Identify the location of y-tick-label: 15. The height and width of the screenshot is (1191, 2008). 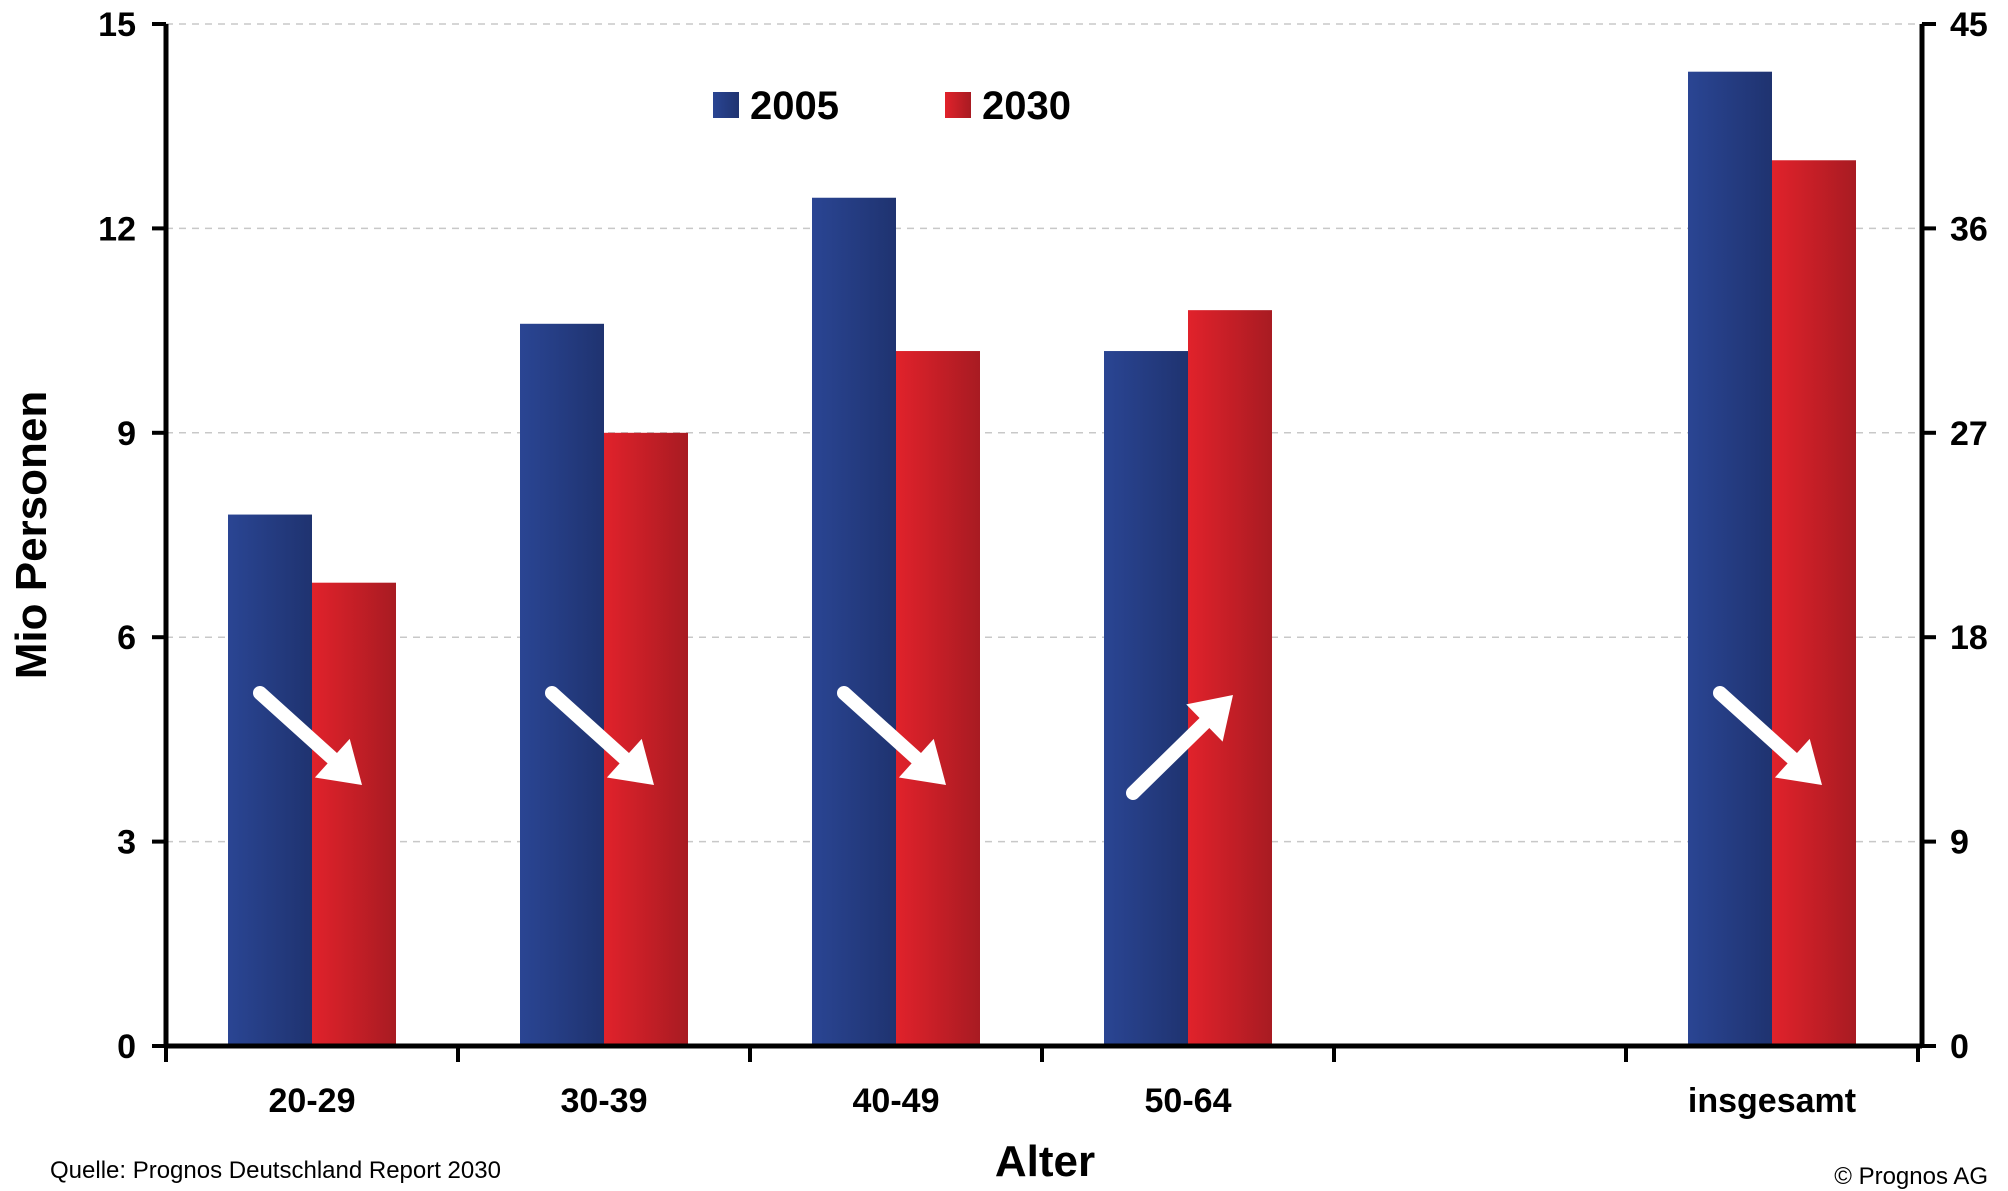
(117, 25).